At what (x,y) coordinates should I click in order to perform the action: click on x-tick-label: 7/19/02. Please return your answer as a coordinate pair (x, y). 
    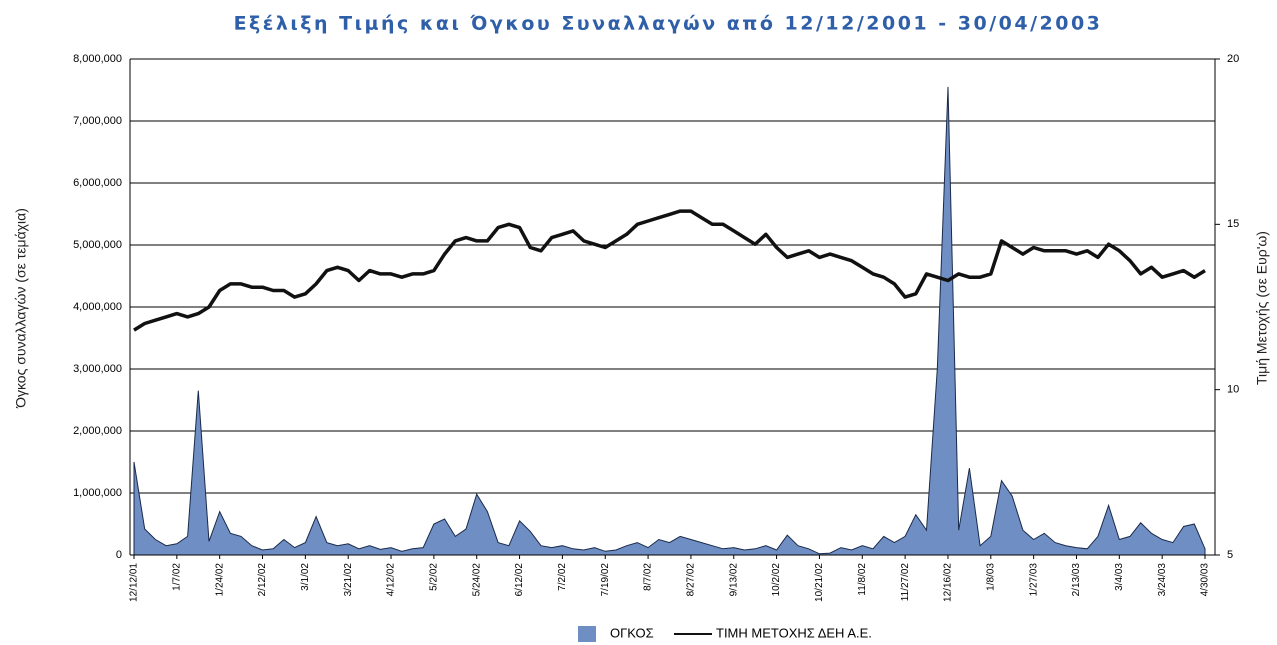
    Looking at the image, I should click on (605, 580).